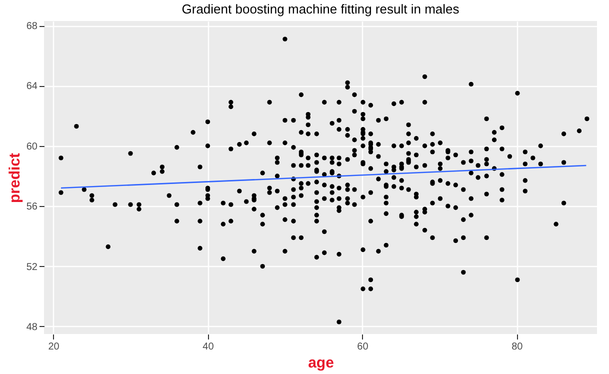 The height and width of the screenshot is (374, 609). Describe the element at coordinates (518, 347) in the screenshot. I see `x-tick-label: 80` at that location.